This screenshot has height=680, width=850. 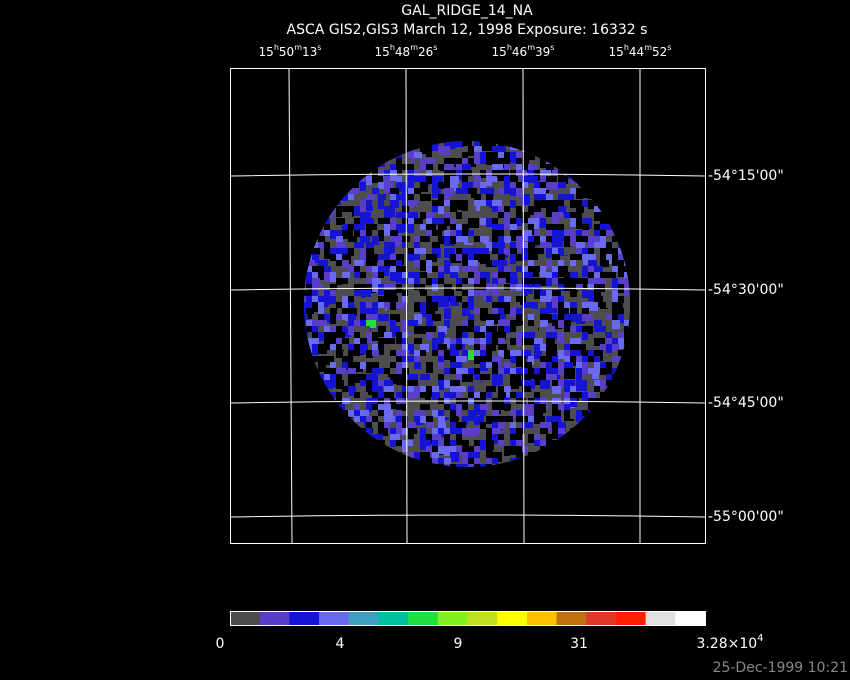 What do you see at coordinates (423, 618) in the screenshot?
I see `colorbar-swatch` at bounding box center [423, 618].